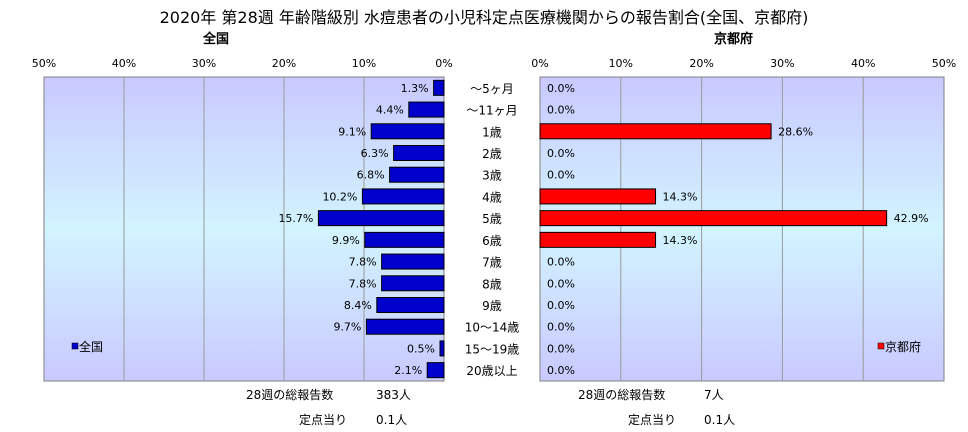  I want to click on national-data-label: 9.9%, so click(346, 240).